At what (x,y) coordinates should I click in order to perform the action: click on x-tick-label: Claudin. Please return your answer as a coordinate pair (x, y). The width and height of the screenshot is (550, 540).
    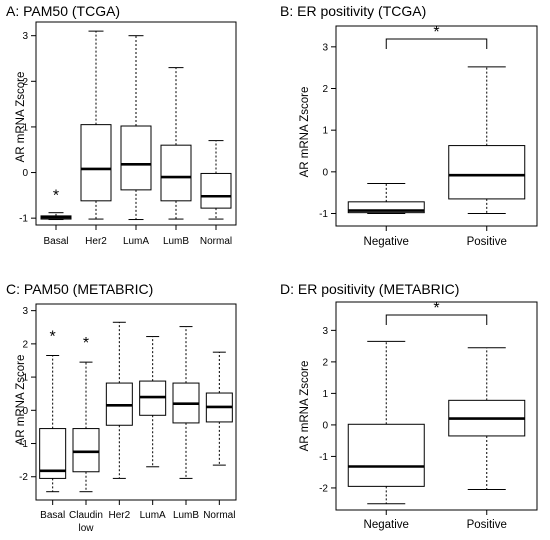
    Looking at the image, I should click on (86, 515).